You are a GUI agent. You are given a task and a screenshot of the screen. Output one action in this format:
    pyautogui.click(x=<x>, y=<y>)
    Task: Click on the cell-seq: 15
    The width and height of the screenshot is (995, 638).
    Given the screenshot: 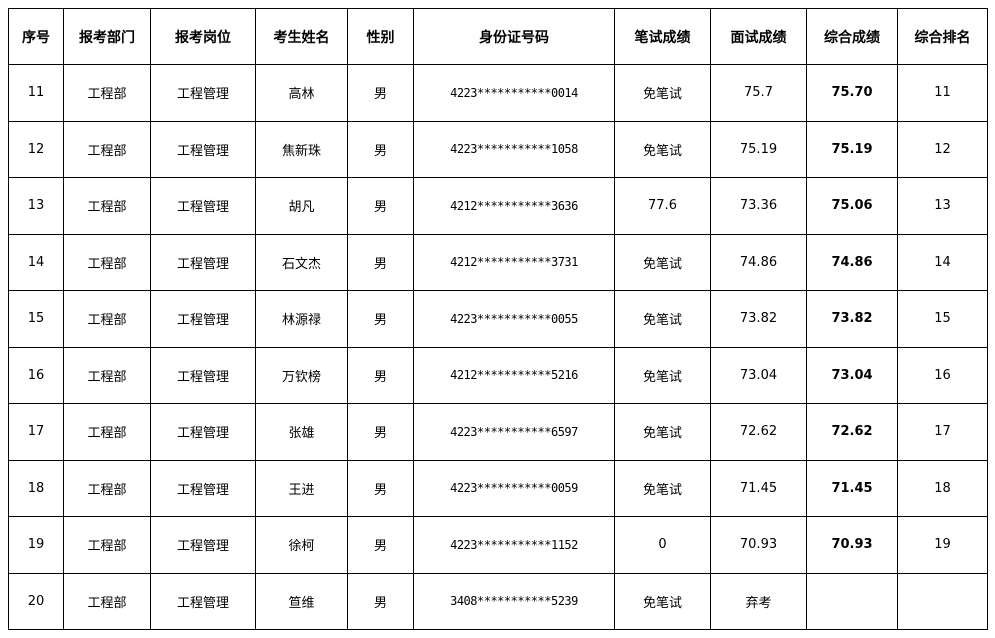 What is the action you would take?
    pyautogui.click(x=36, y=319)
    